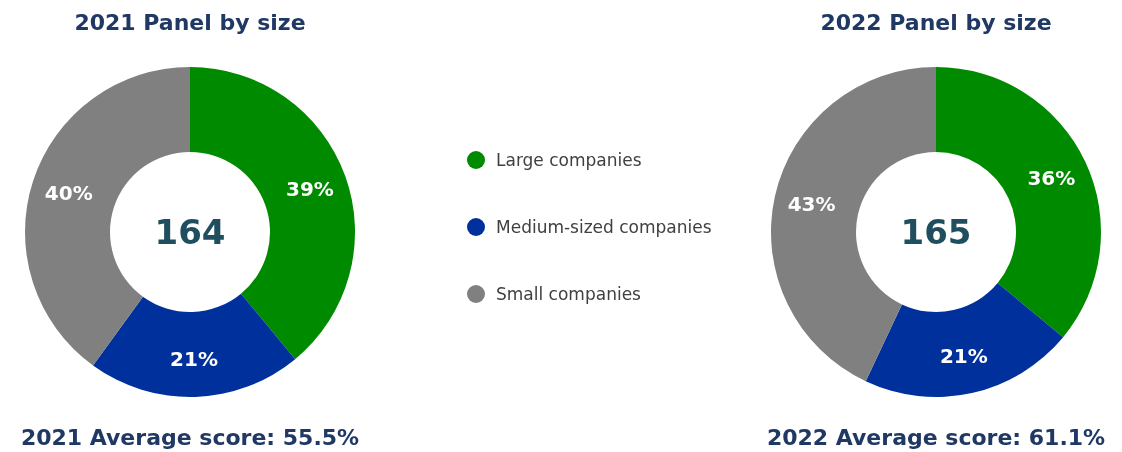 The height and width of the screenshot is (452, 1122). I want to click on text: 2021 Average score: 55.5%, so click(190, 437).